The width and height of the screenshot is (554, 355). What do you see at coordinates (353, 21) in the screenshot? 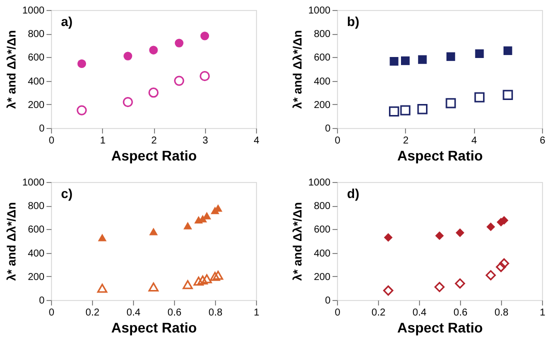
I see `annotation: b)` at bounding box center [353, 21].